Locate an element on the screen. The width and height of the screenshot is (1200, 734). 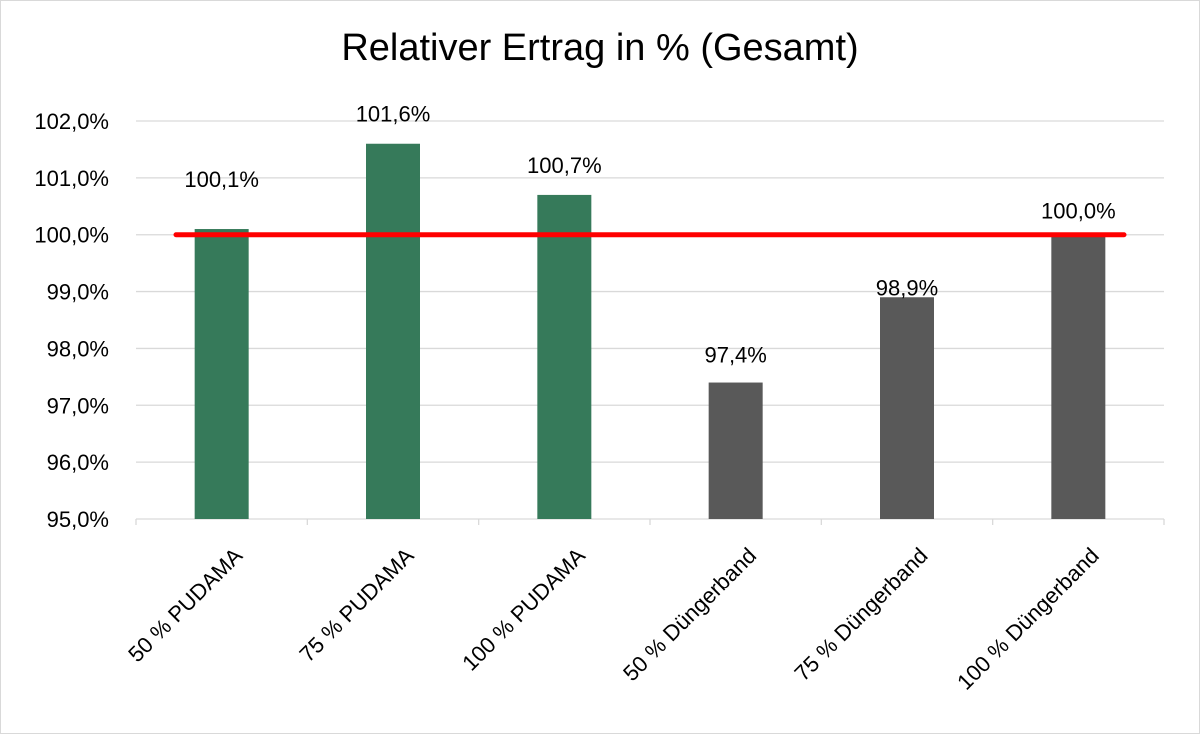
y-tick-label: 97,0% is located at coordinates (78, 405).